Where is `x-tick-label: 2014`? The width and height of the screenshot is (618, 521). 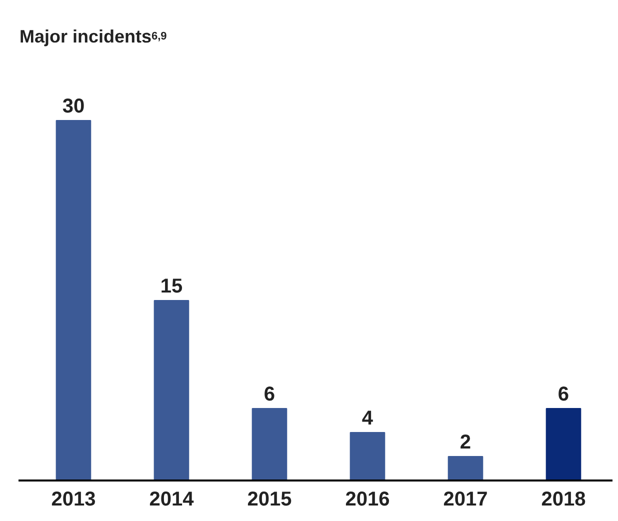
x-tick-label: 2014 is located at coordinates (172, 499).